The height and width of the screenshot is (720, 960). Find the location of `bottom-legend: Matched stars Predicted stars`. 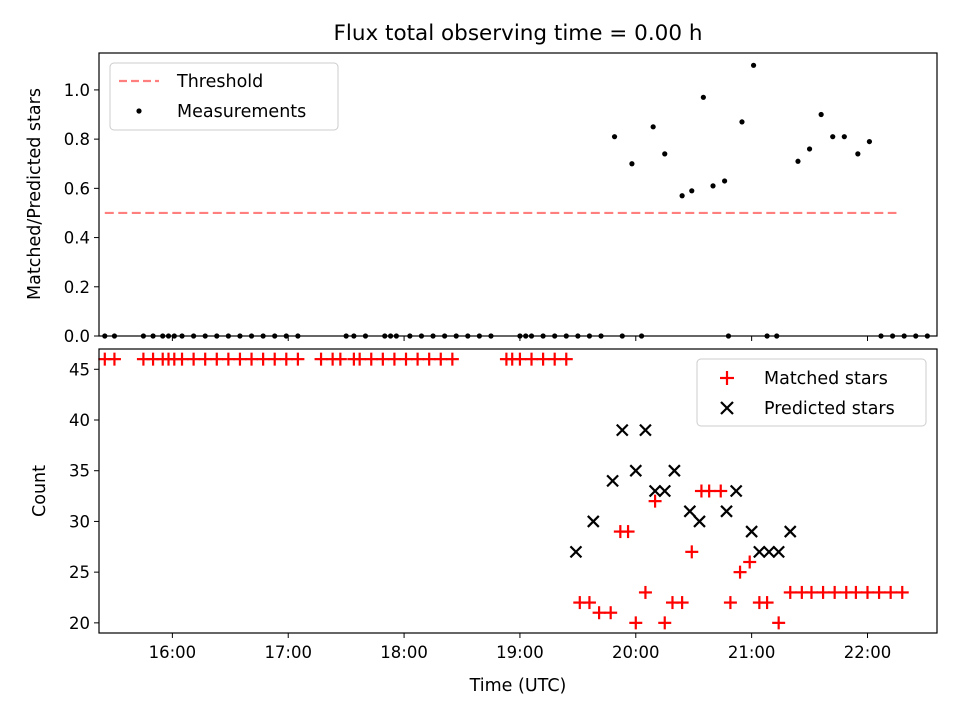

bottom-legend: Matched stars Predicted stars is located at coordinates (811, 392).